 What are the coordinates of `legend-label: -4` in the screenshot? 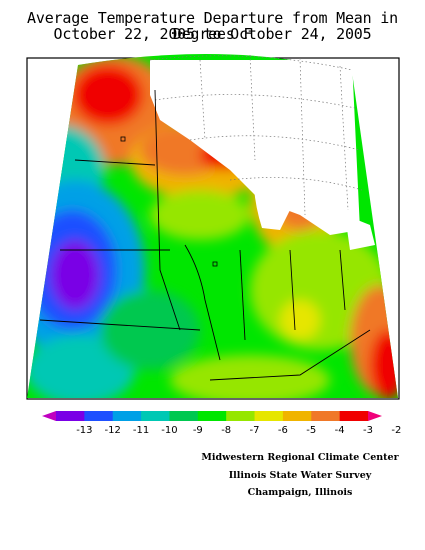 It's located at (340, 430).